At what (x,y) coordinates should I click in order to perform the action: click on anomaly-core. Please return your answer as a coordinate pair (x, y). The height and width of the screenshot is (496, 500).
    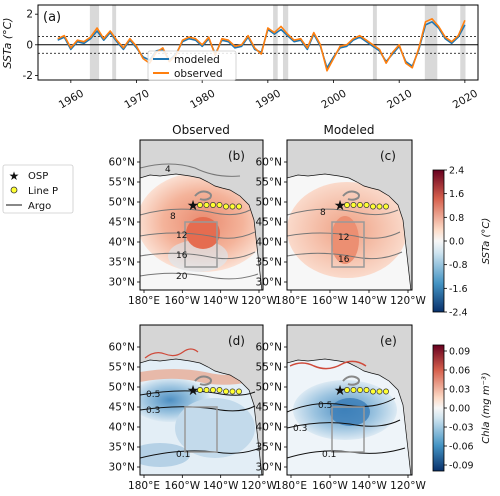
    Looking at the image, I should click on (345, 240).